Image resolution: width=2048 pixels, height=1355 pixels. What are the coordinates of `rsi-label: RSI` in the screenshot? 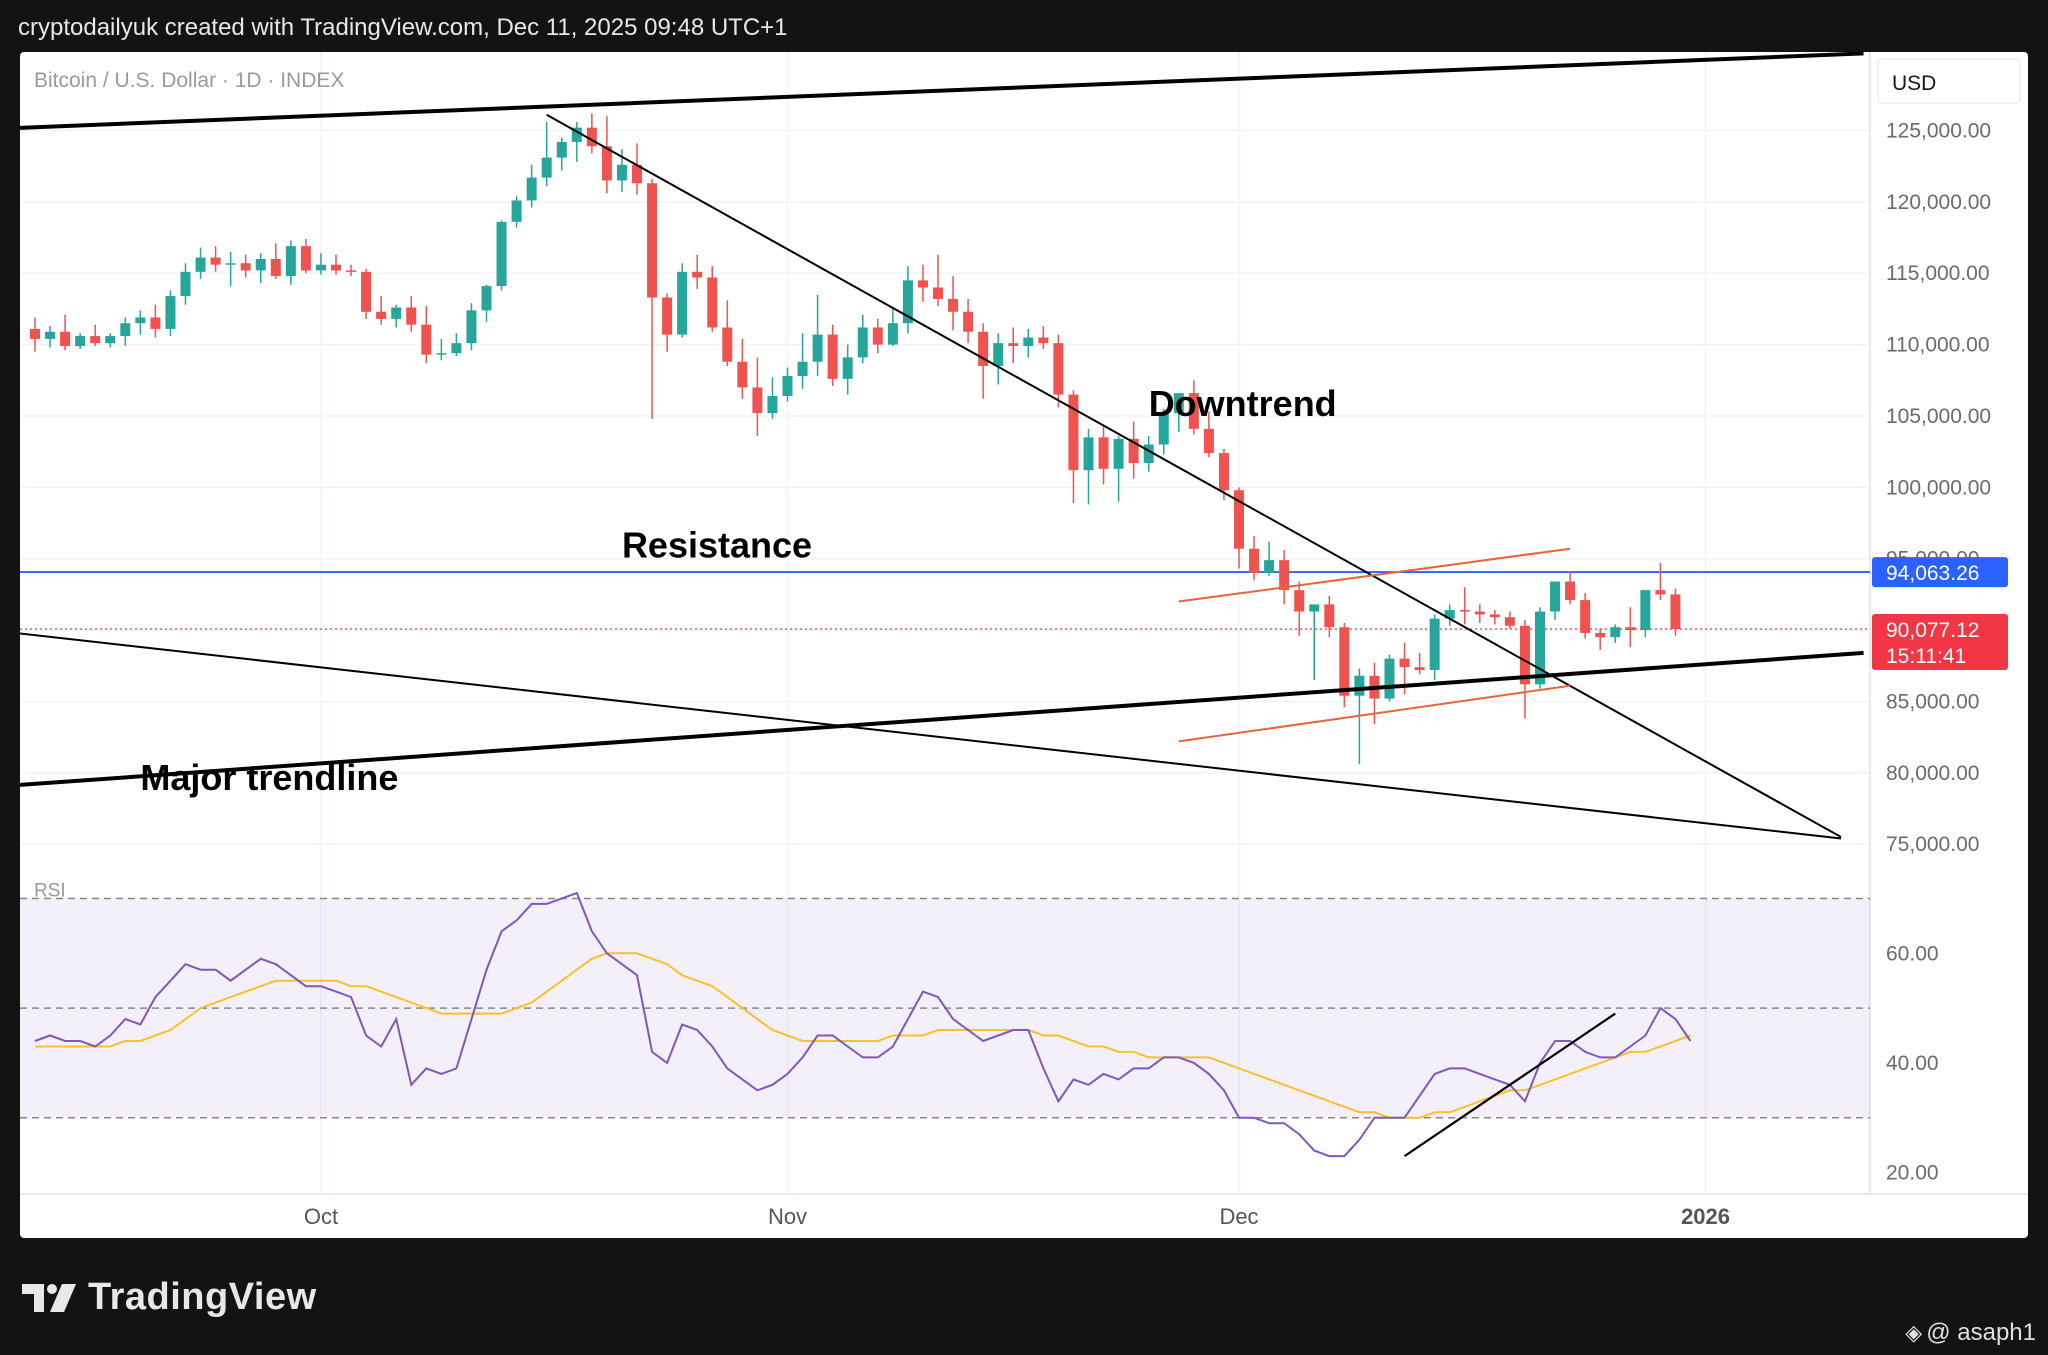 It's located at (50, 890).